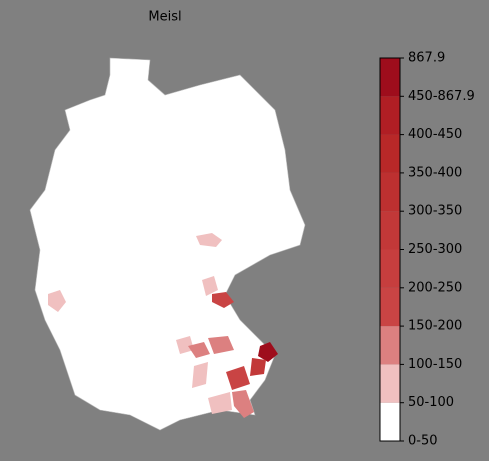 This screenshot has height=461, width=489. What do you see at coordinates (435, 249) in the screenshot?
I see `colorbar-tick-label: 250-300` at bounding box center [435, 249].